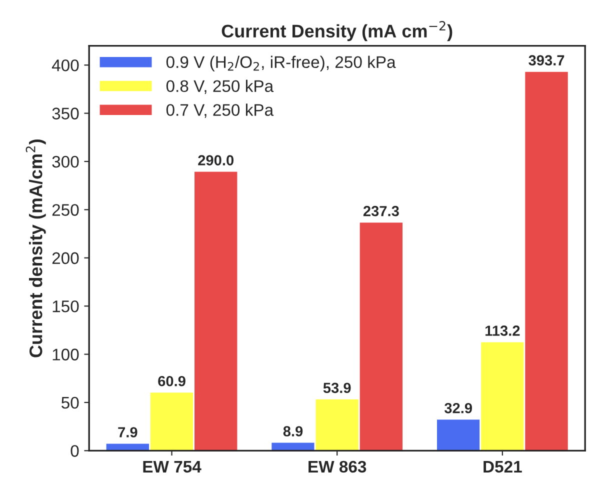  What do you see at coordinates (220, 111) in the screenshot?
I see `legend-label: 0.7 V, 250 kPa` at bounding box center [220, 111].